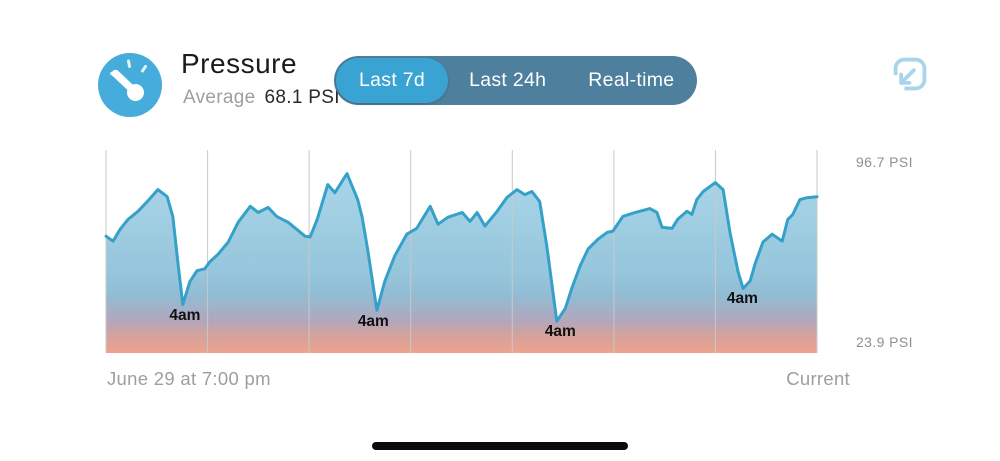  I want to click on tab-real-time: Real-time, so click(631, 80).